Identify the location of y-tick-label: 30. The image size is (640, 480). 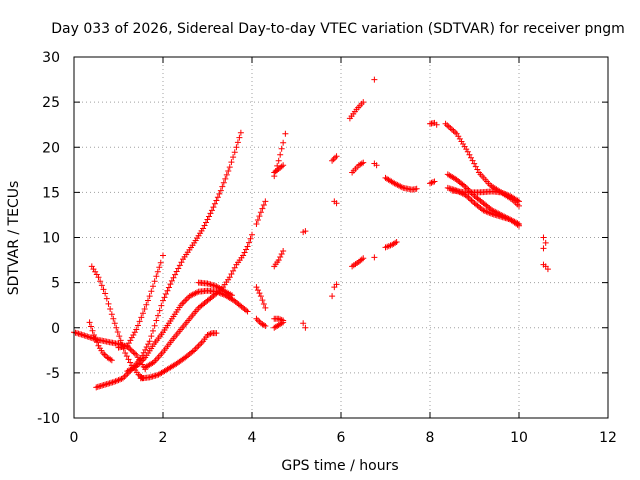
(51, 58).